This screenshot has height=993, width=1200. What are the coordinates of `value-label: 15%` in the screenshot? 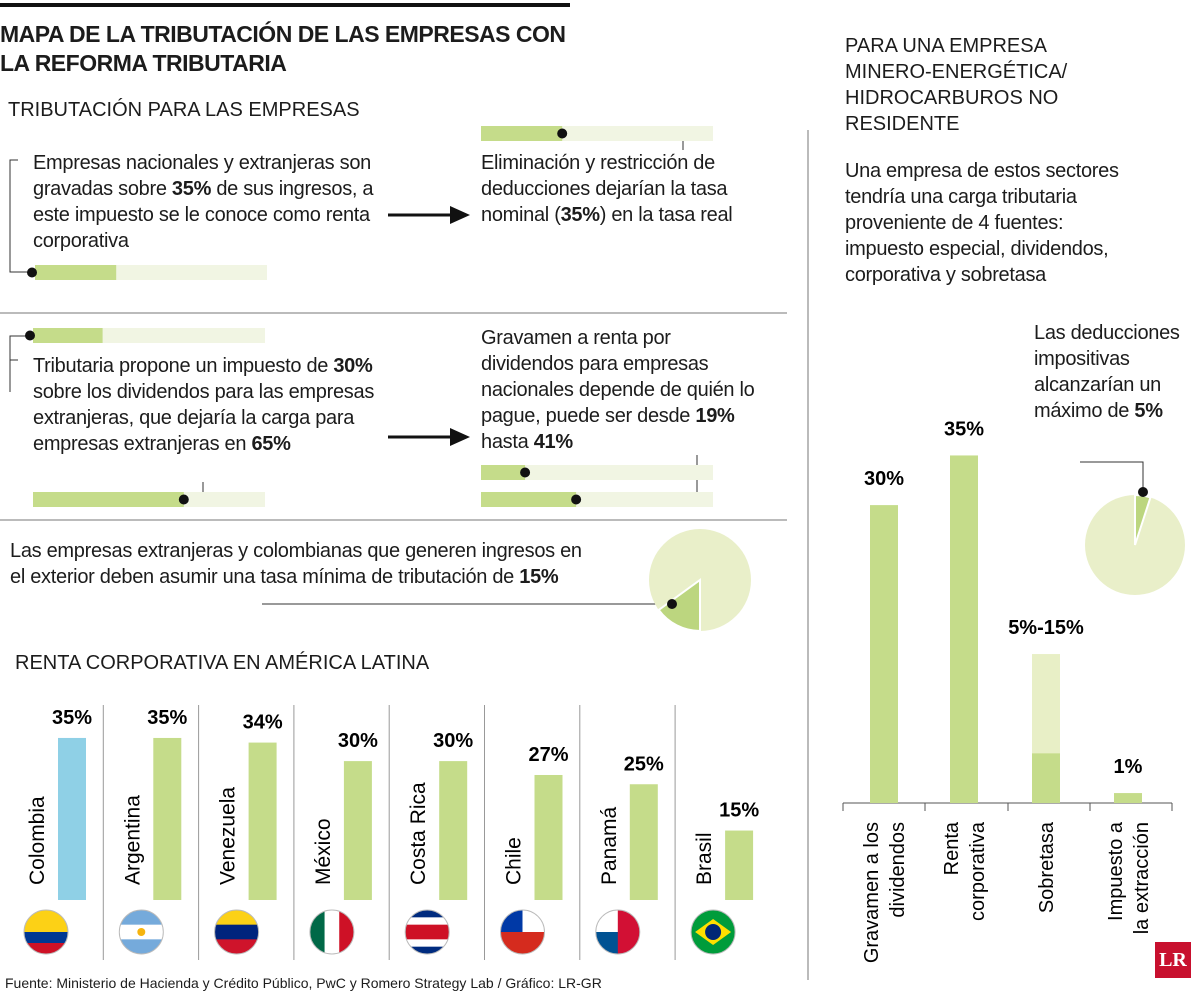 It's located at (739, 811).